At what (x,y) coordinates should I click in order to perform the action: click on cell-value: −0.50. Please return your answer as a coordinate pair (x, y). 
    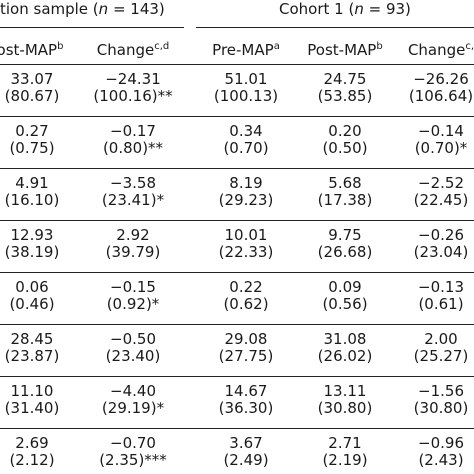
    Looking at the image, I should click on (133, 339).